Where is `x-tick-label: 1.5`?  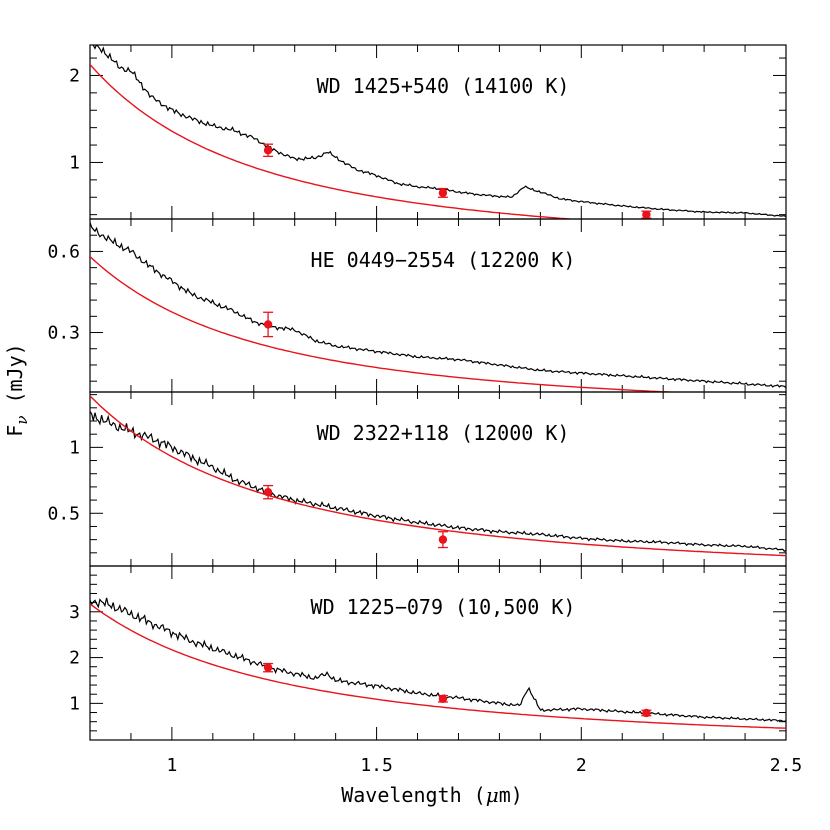 x-tick-label: 1.5 is located at coordinates (376, 765).